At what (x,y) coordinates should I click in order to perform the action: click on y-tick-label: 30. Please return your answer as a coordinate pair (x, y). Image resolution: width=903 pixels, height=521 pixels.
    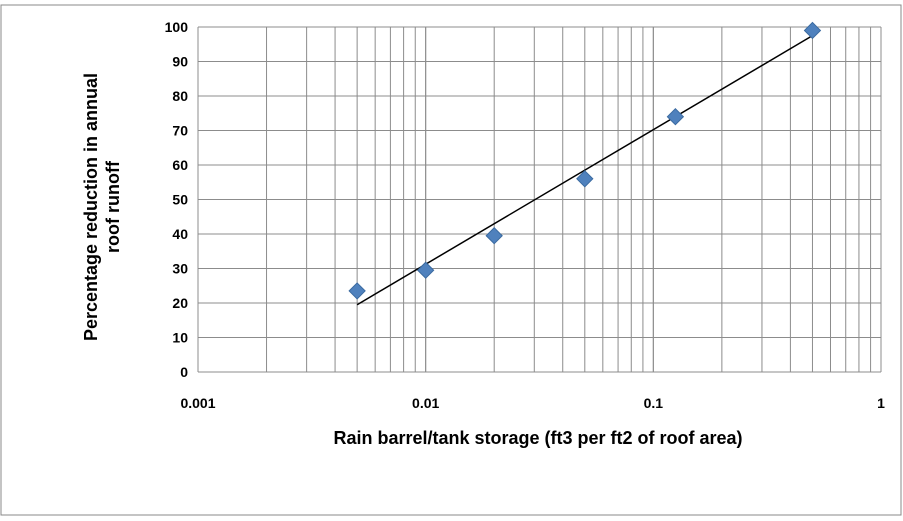
    Looking at the image, I should click on (180, 269).